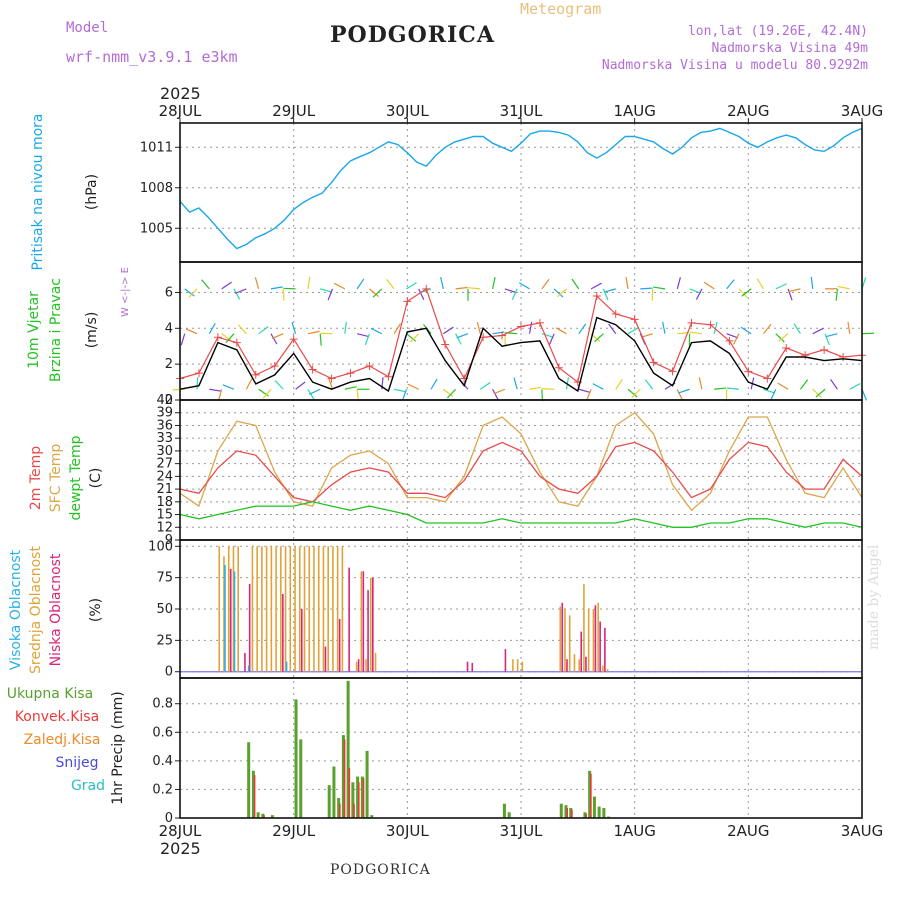 The image size is (900, 900). What do you see at coordinates (88, 786) in the screenshot?
I see `precip-legend-item: Grad` at bounding box center [88, 786].